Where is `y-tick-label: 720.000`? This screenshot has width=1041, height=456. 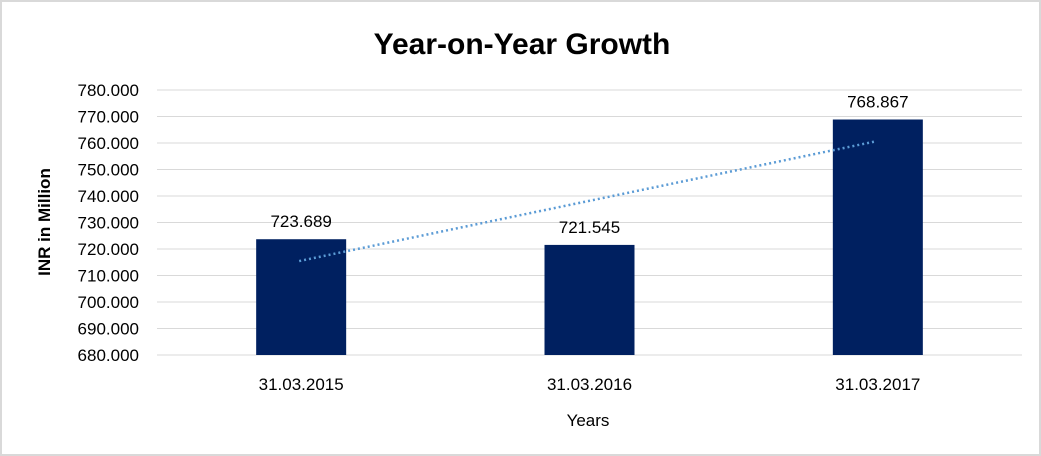 y-tick-label: 720.000 is located at coordinates (108, 249).